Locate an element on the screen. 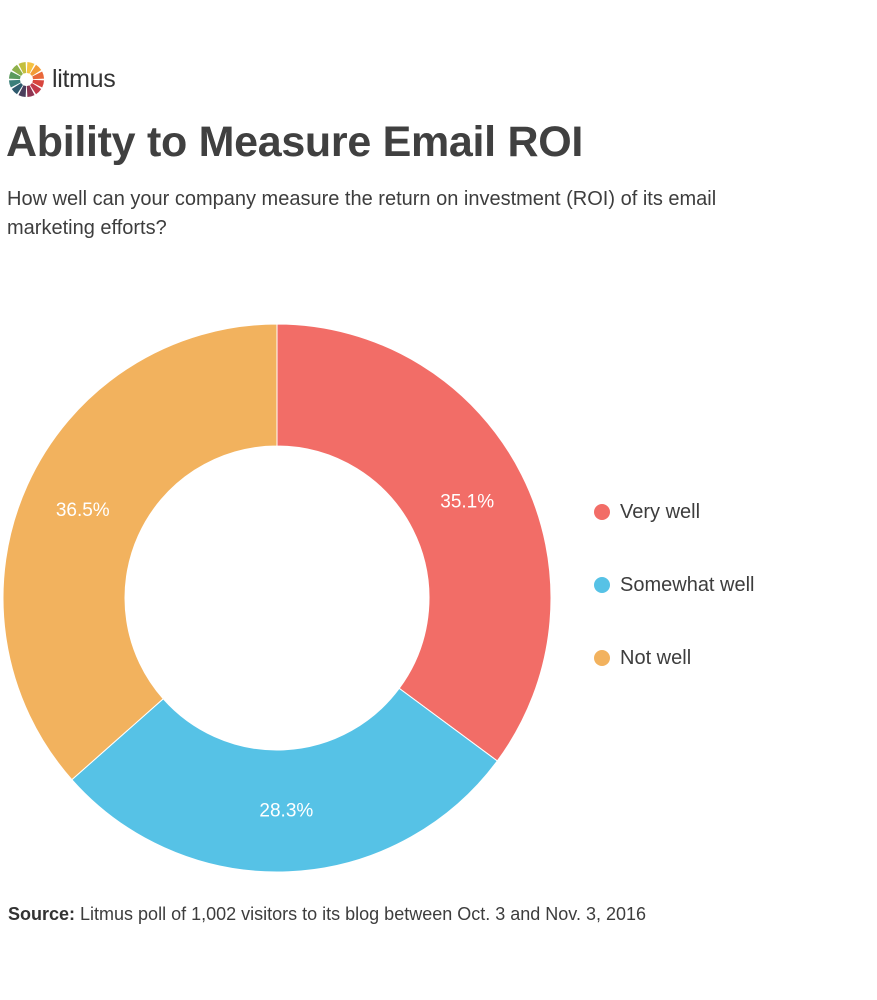 The image size is (877, 1000). brand: litmus is located at coordinates (62, 79).